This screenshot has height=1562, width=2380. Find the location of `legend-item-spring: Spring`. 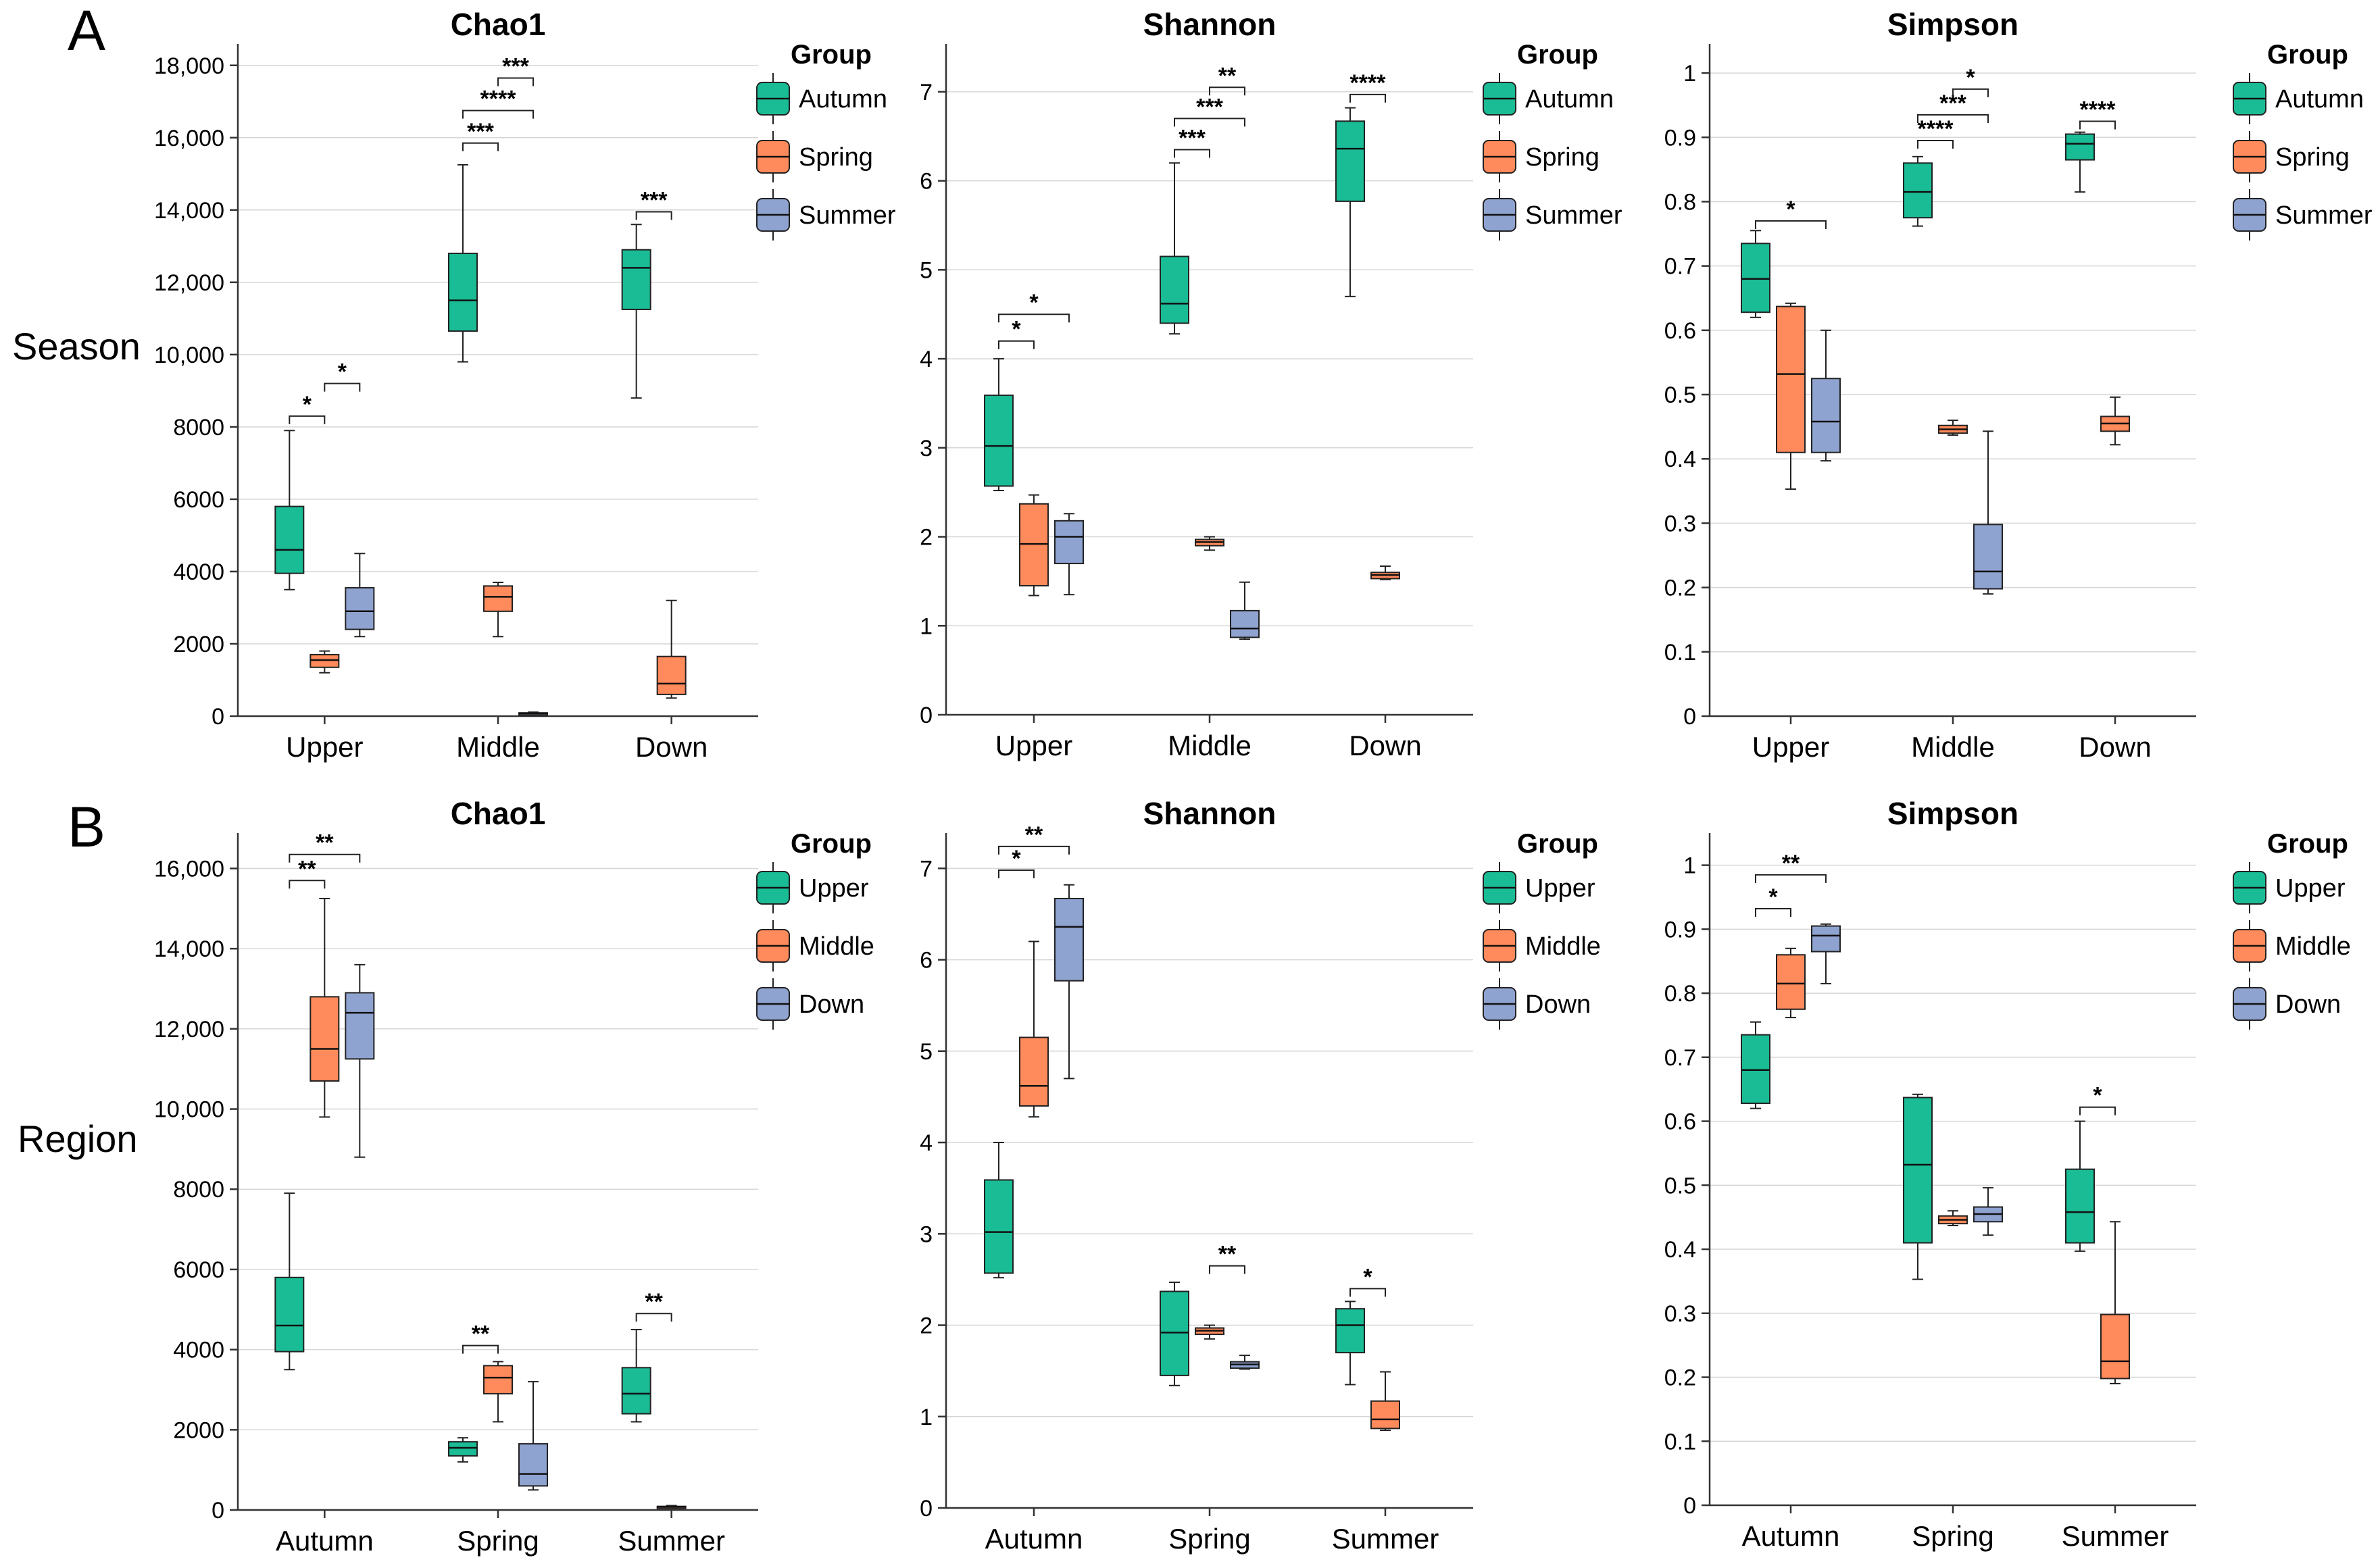

legend-item-spring: Spring is located at coordinates (1541, 156).